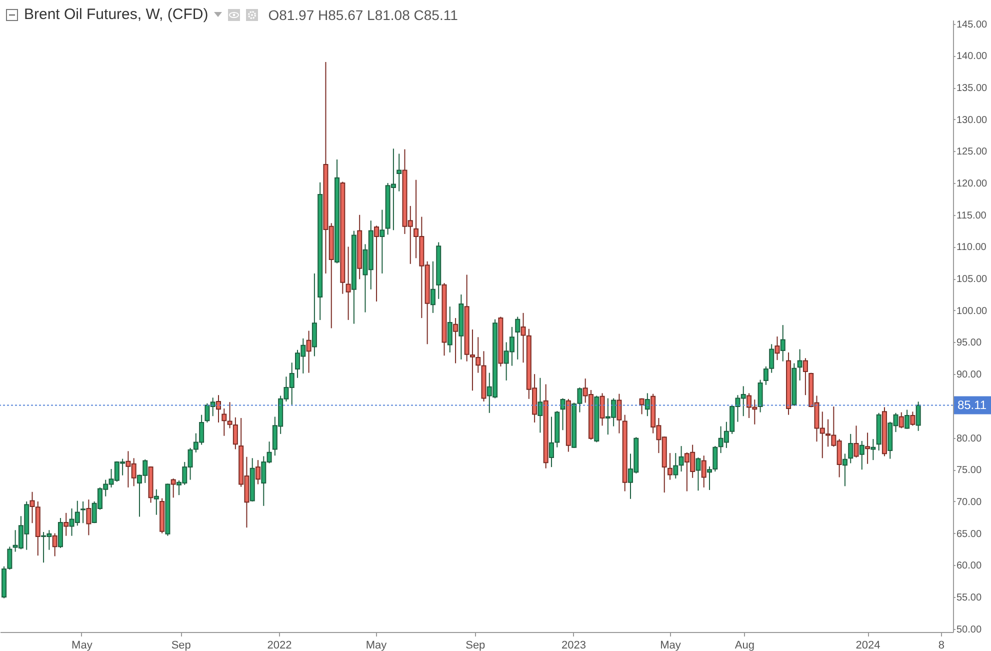 This screenshot has width=991, height=651. Describe the element at coordinates (971, 248) in the screenshot. I see `y-tick-label: 110.00` at that location.